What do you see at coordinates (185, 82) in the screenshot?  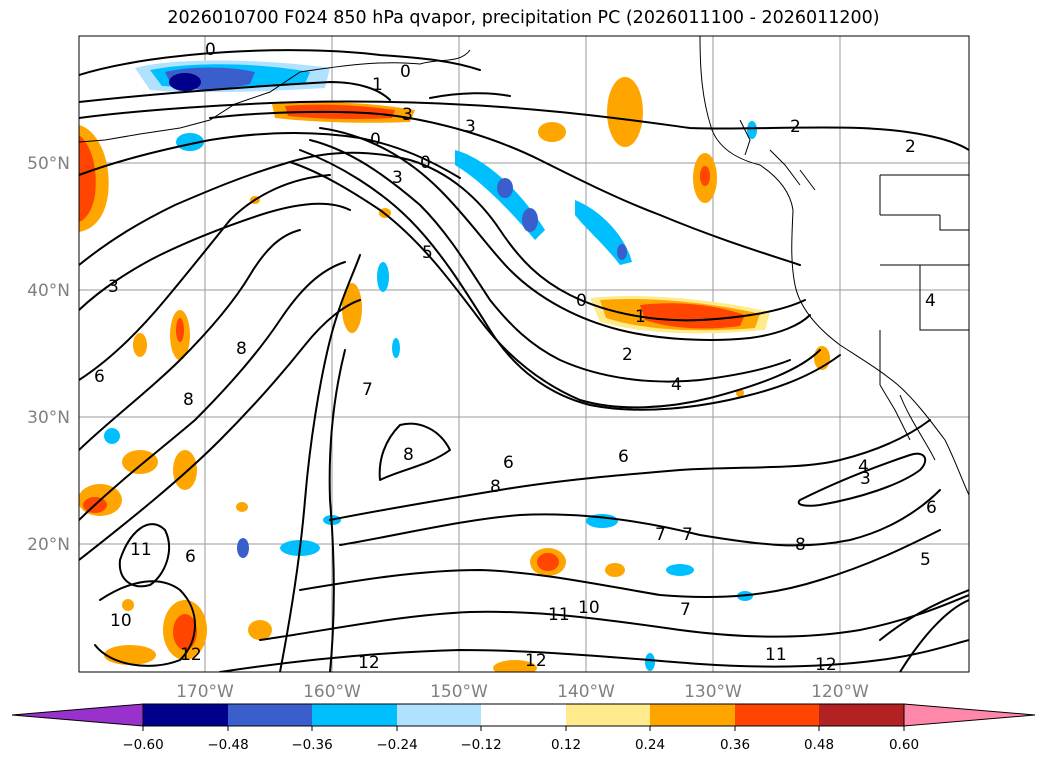 I see `precip-neg-alaska-core` at bounding box center [185, 82].